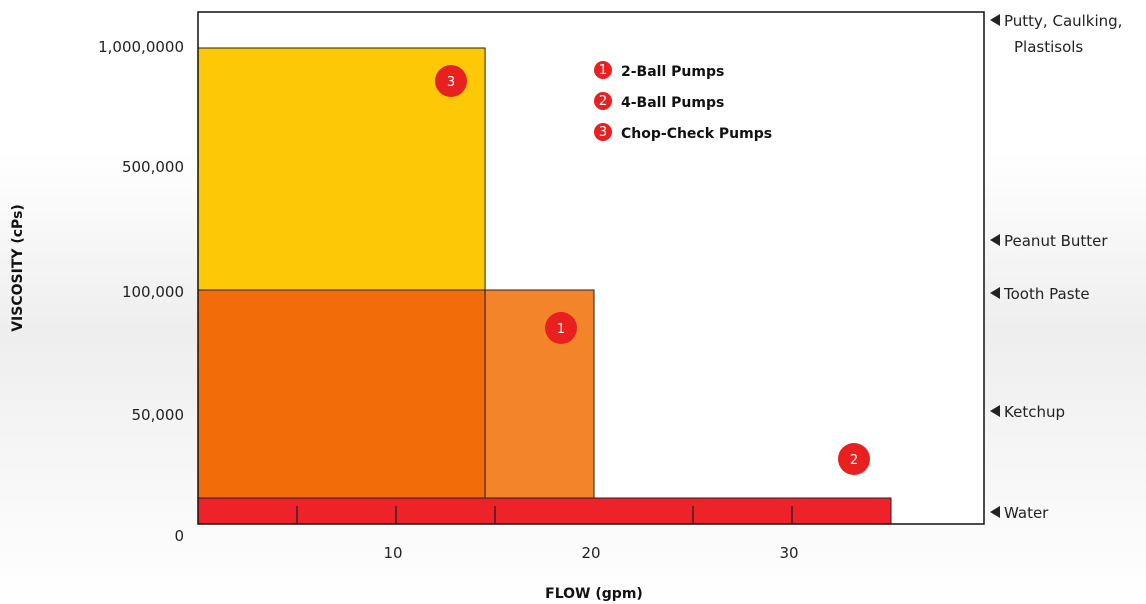 The image size is (1146, 604). What do you see at coordinates (672, 103) in the screenshot?
I see `legend-label-4-ball-pumps: 4-Ball Pumps` at bounding box center [672, 103].